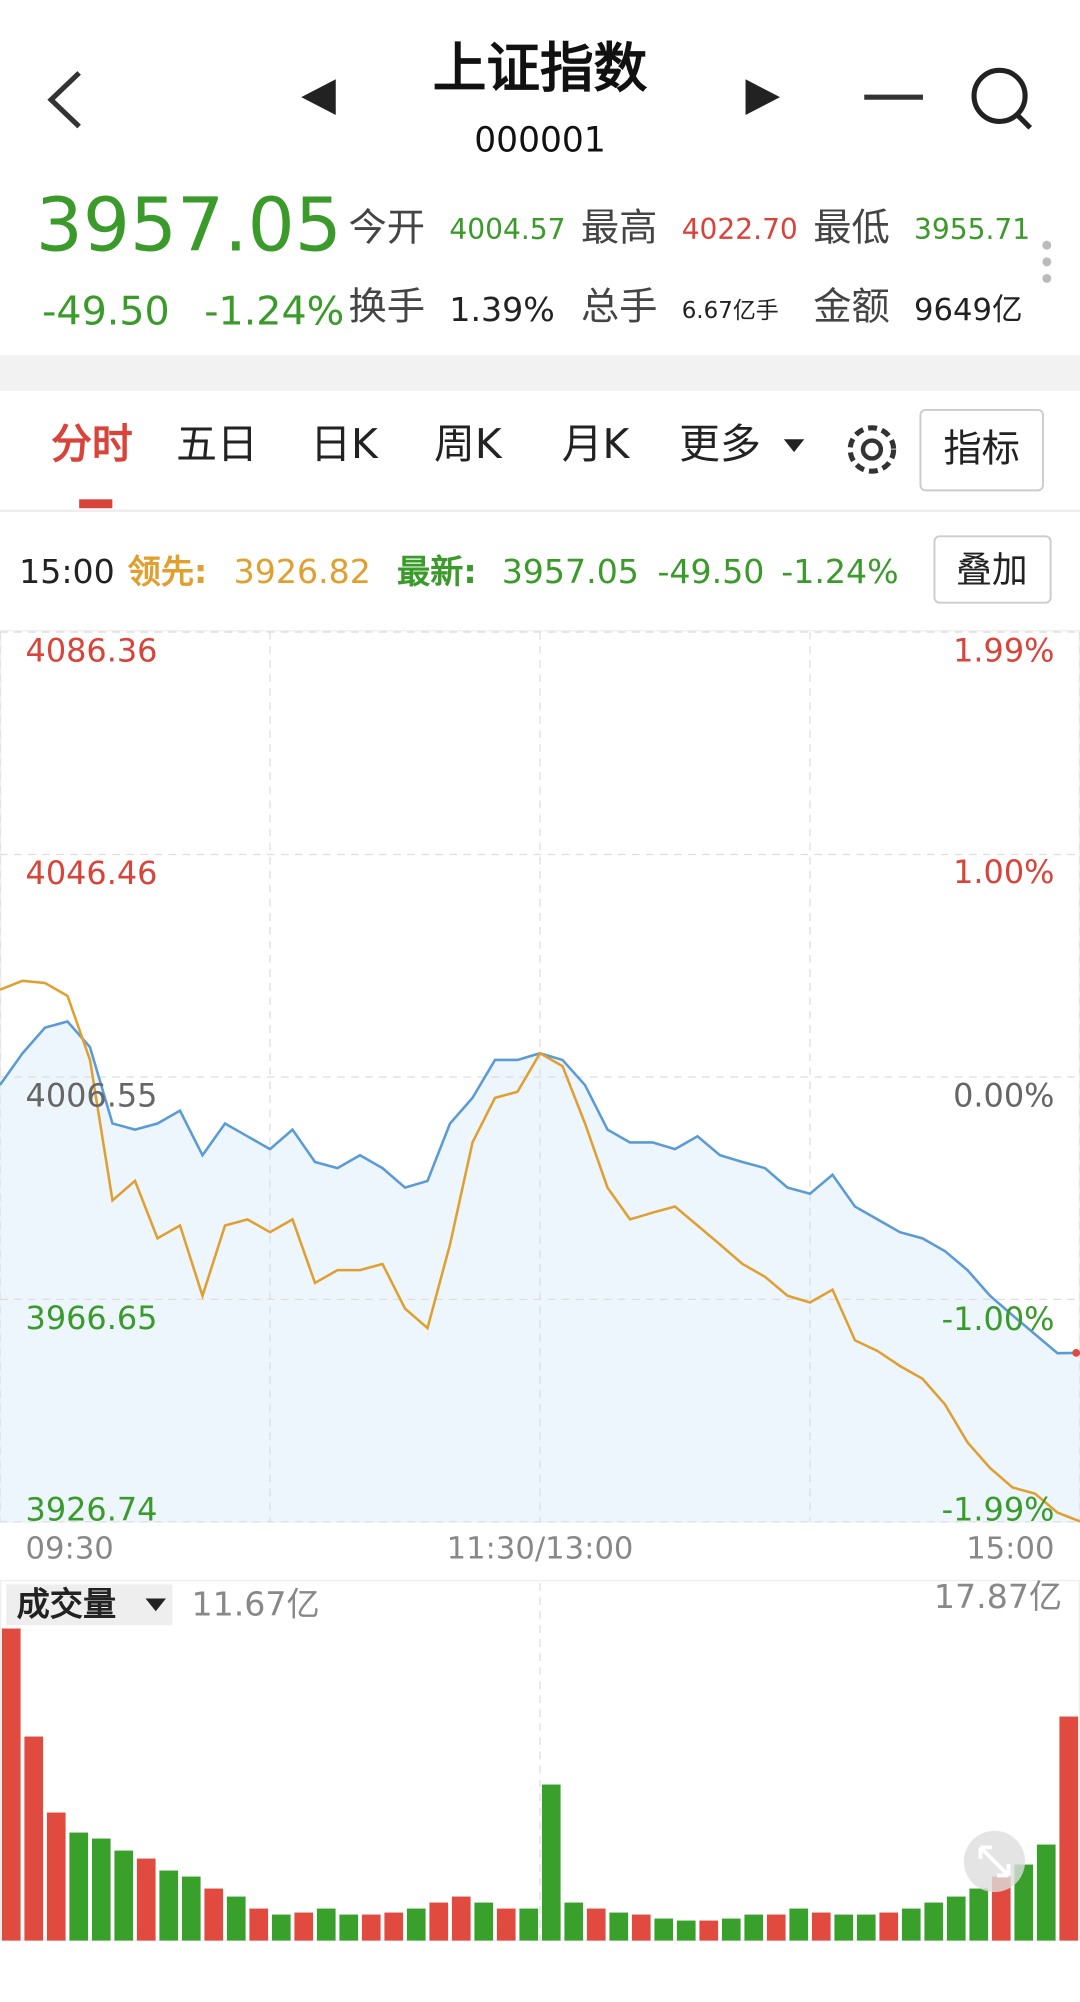 This screenshot has width=1080, height=2002. What do you see at coordinates (540, 140) in the screenshot?
I see `code: 000001` at bounding box center [540, 140].